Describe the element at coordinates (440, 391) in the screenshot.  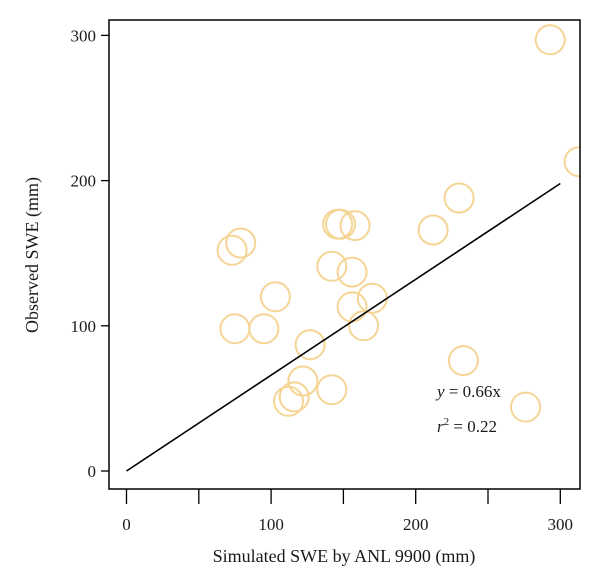
I see `fit-equation-var: y` at that location.